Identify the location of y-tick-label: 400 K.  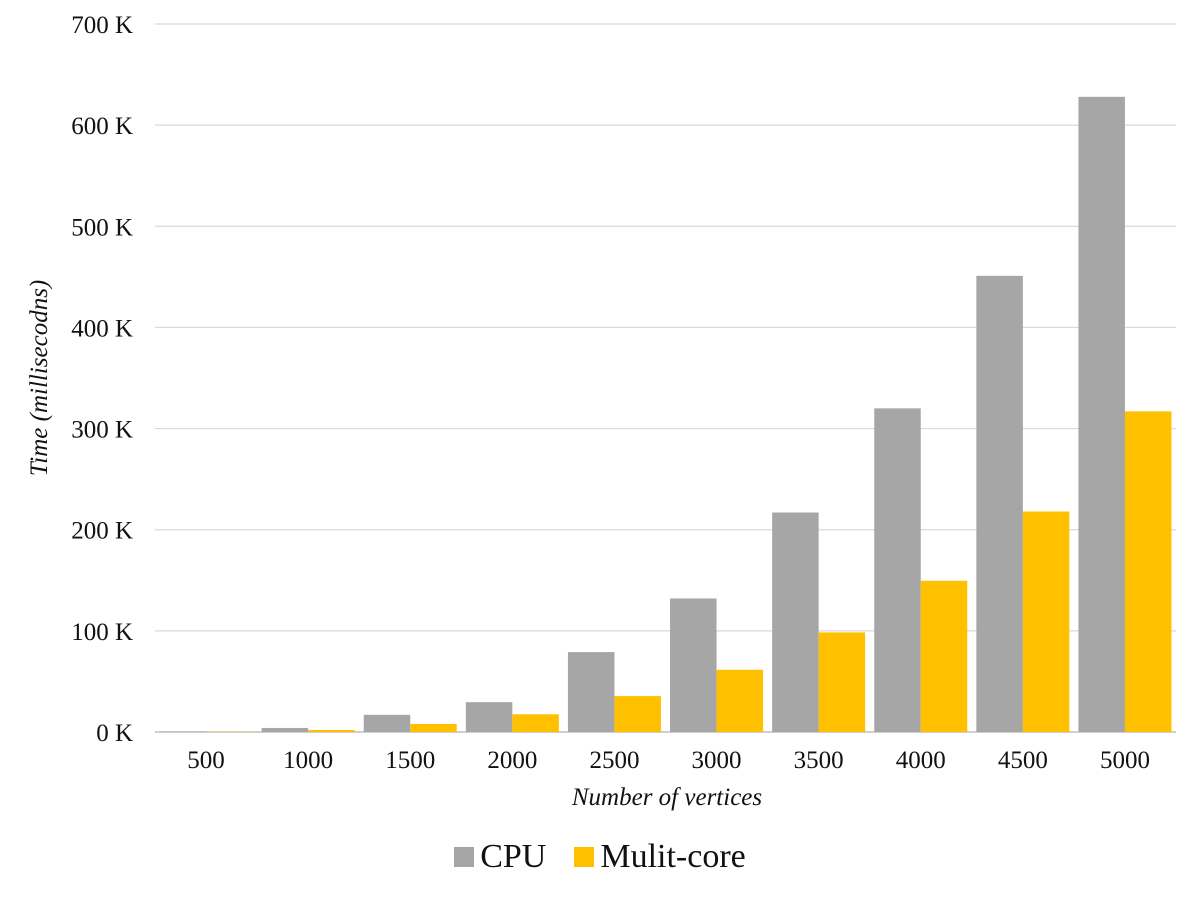
(102, 328).